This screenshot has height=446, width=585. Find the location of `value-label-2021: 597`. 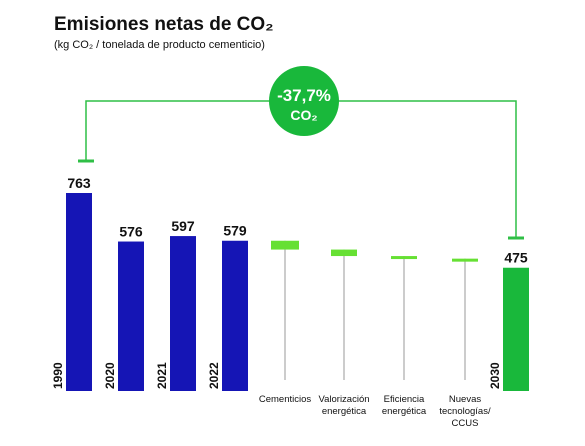

value-label-2021: 597 is located at coordinates (183, 226).